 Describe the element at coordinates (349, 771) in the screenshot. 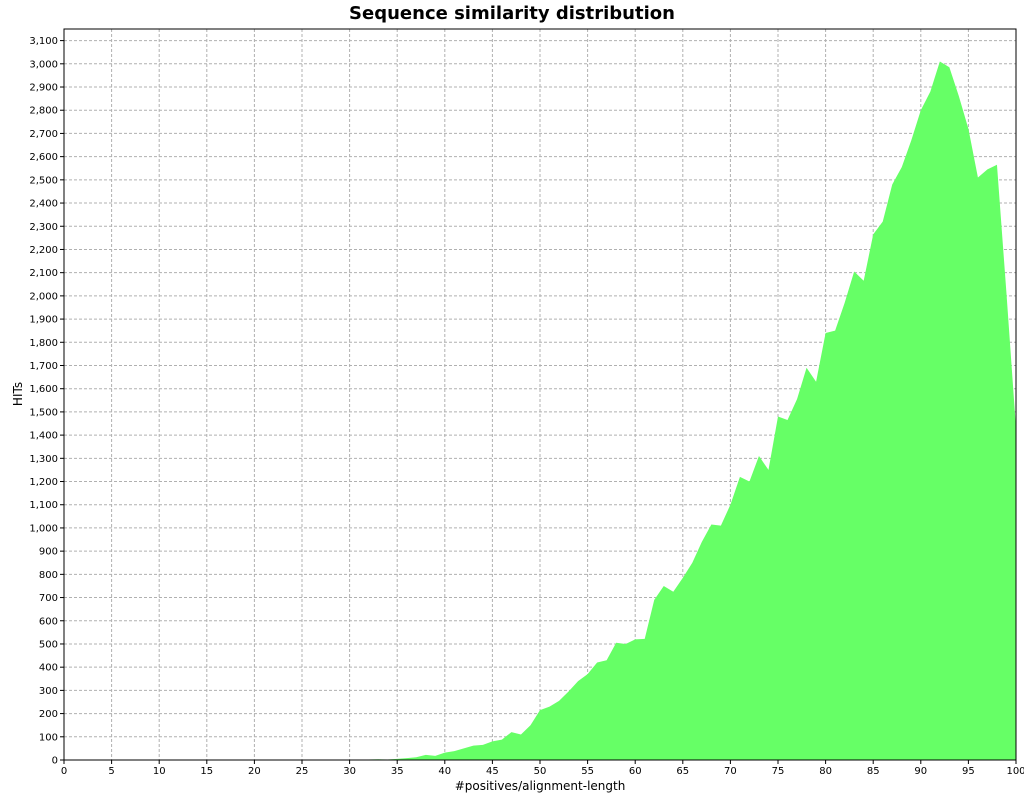

I see `x-tick-label: 30` at that location.